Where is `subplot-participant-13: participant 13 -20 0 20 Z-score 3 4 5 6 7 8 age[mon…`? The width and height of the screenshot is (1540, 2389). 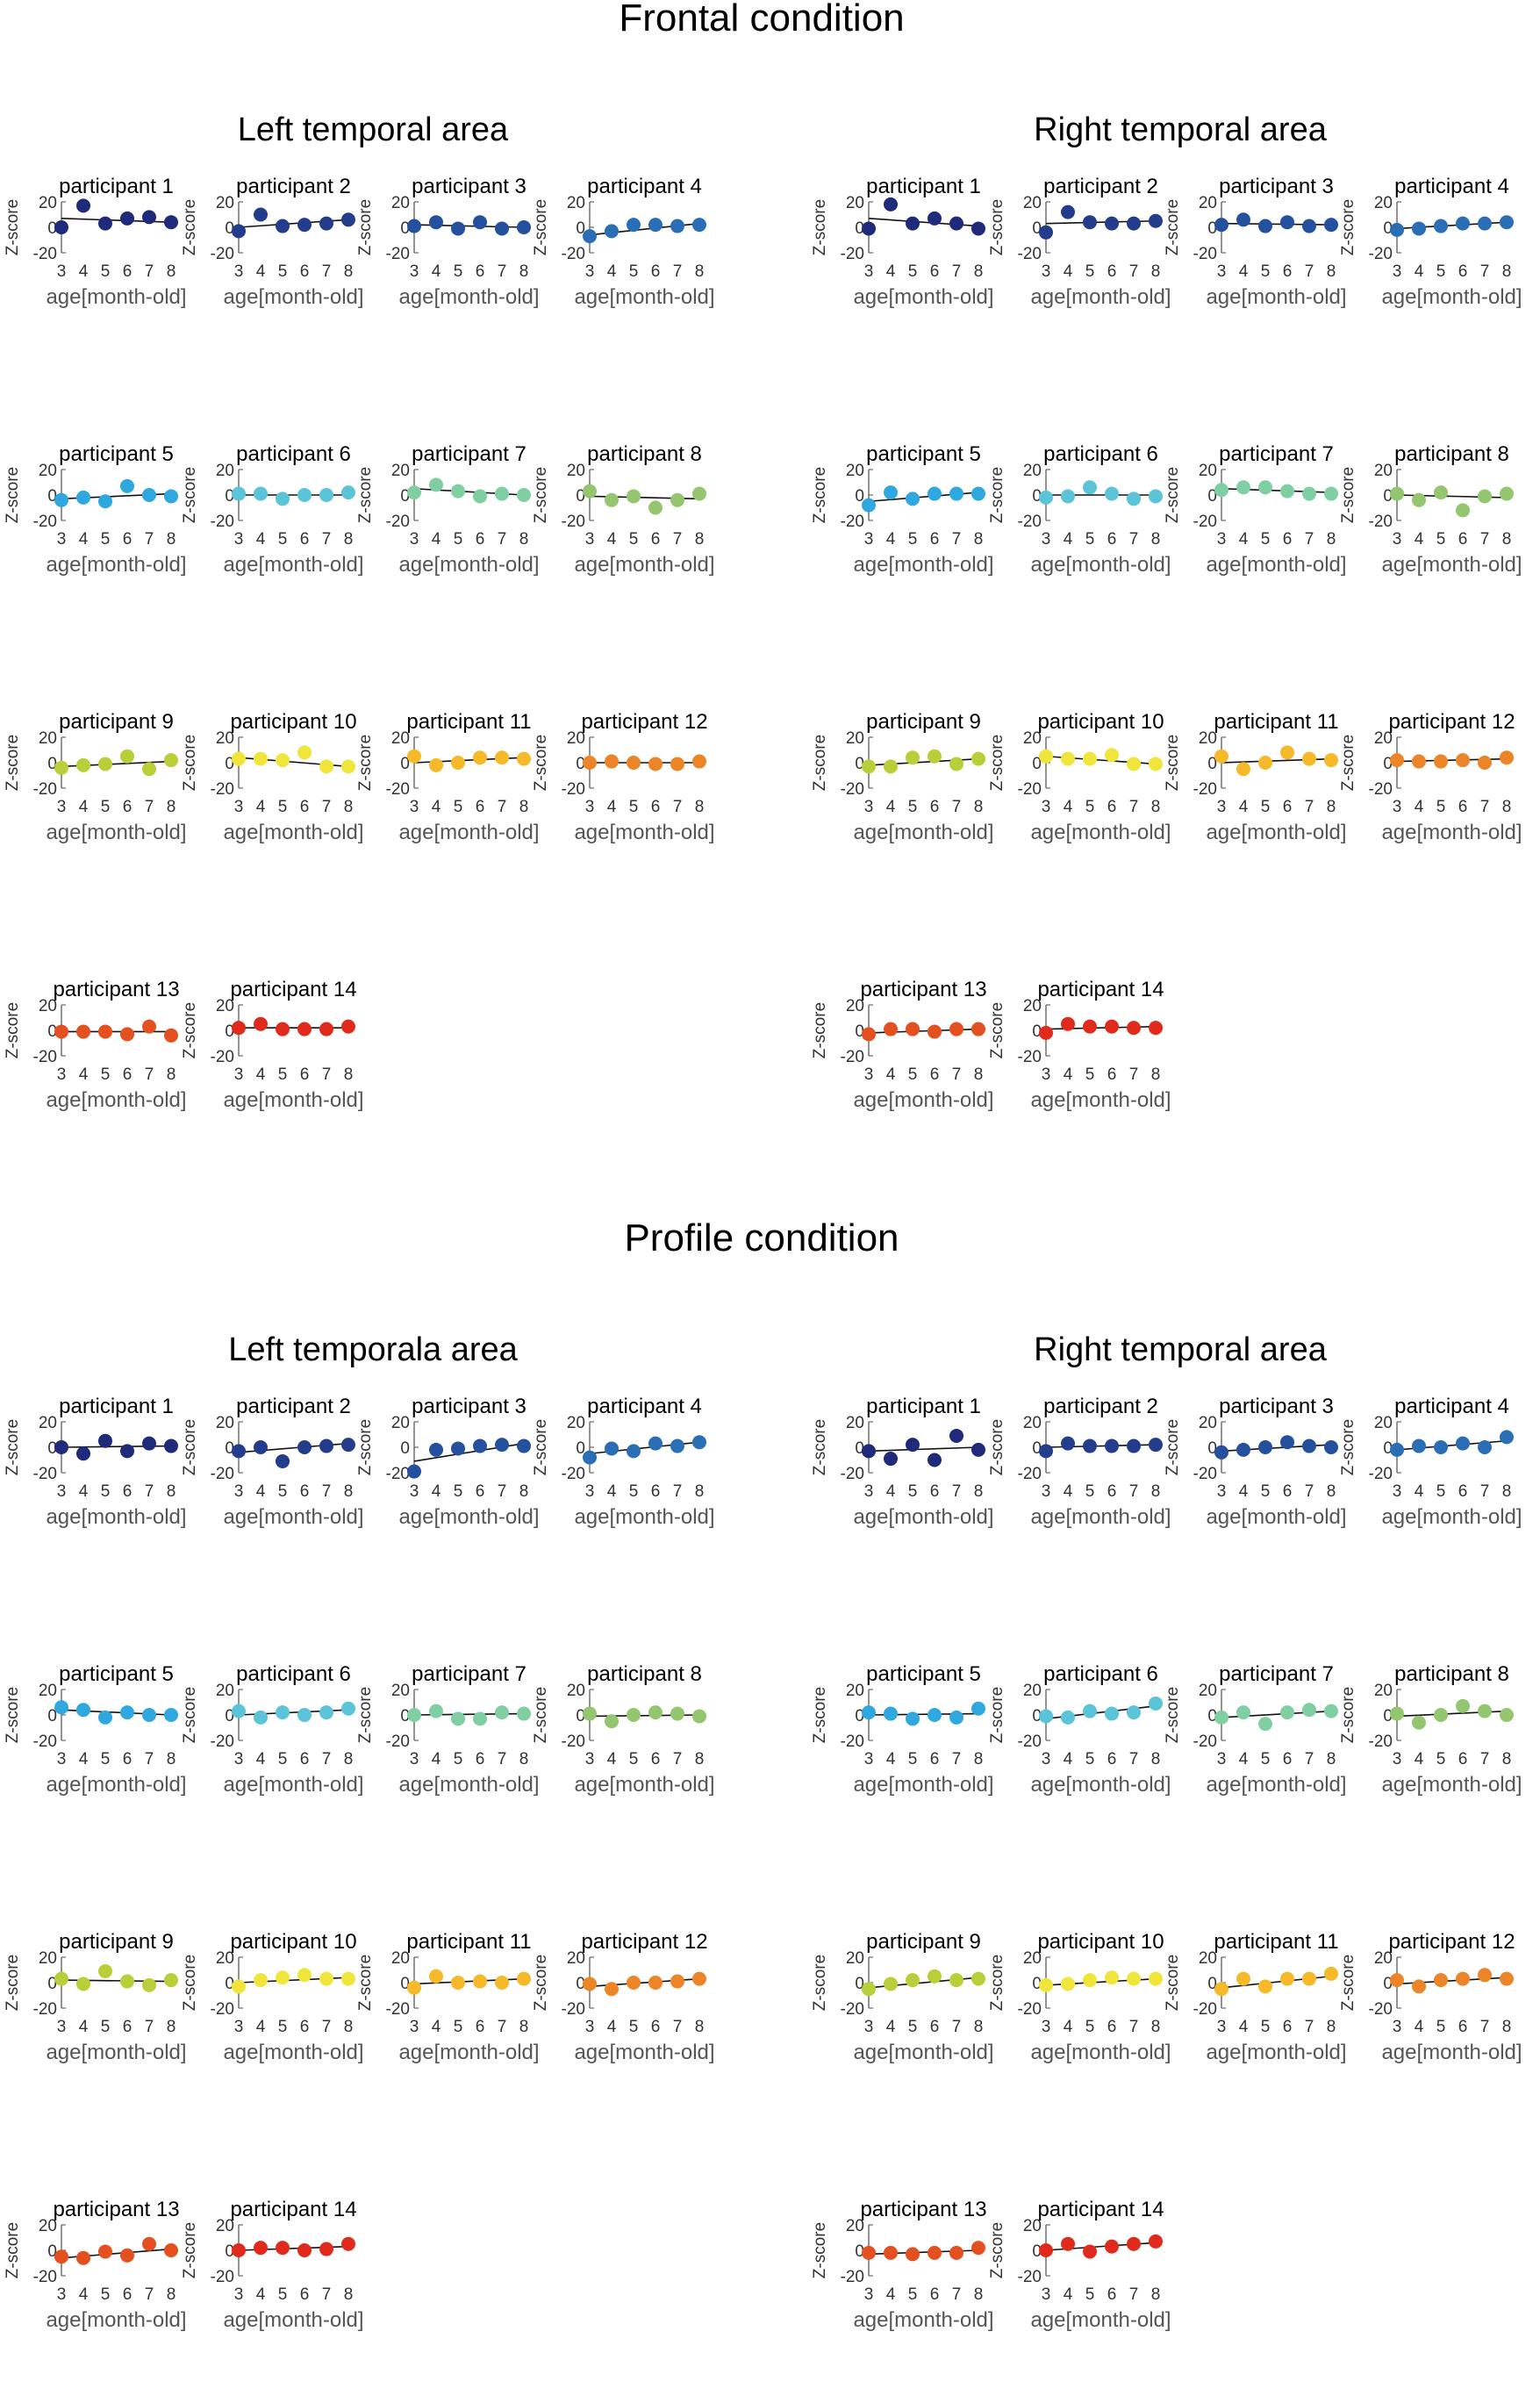
subplot-participant-13: participant 13 -20 0 20 Z-score 3 4 5 6 7 8 age[mon… is located at coordinates (95, 1045).